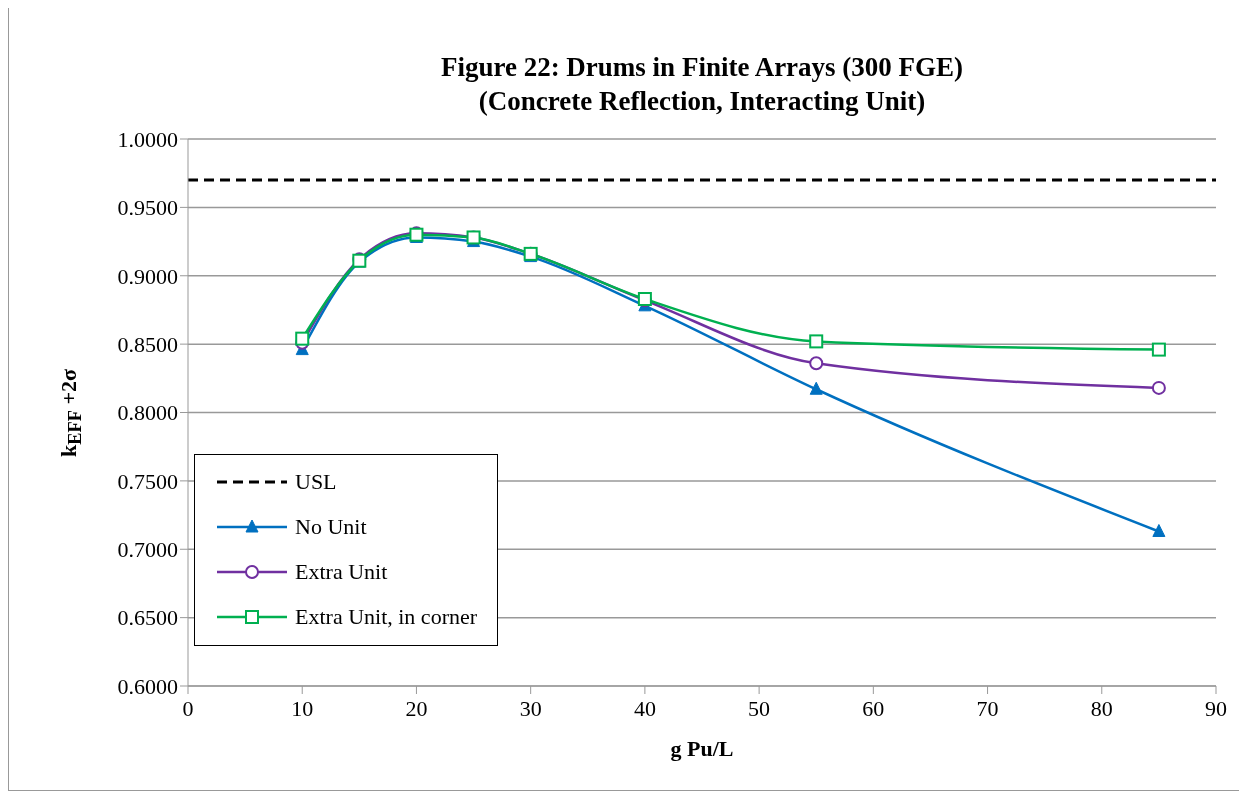 This screenshot has height=799, width=1248. I want to click on x-tick-label: 90, so click(1216, 708).